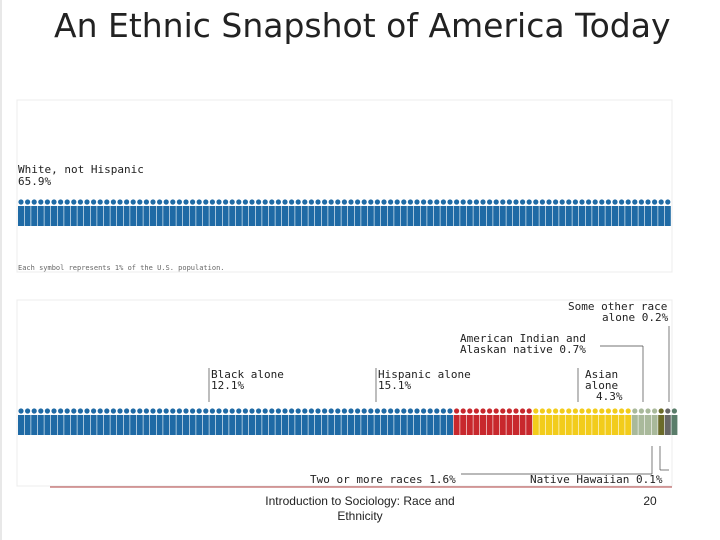 The width and height of the screenshot is (720, 540). Describe the element at coordinates (1, 270) in the screenshot. I see `slide-left-edge` at that location.